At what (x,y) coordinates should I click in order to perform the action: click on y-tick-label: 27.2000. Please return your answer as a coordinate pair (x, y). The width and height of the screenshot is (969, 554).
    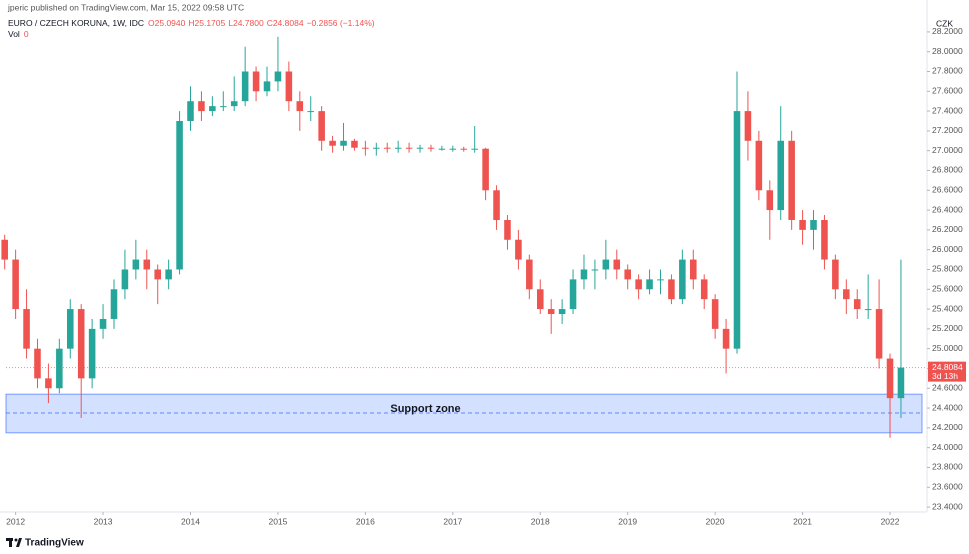
    Looking at the image, I should click on (947, 130).